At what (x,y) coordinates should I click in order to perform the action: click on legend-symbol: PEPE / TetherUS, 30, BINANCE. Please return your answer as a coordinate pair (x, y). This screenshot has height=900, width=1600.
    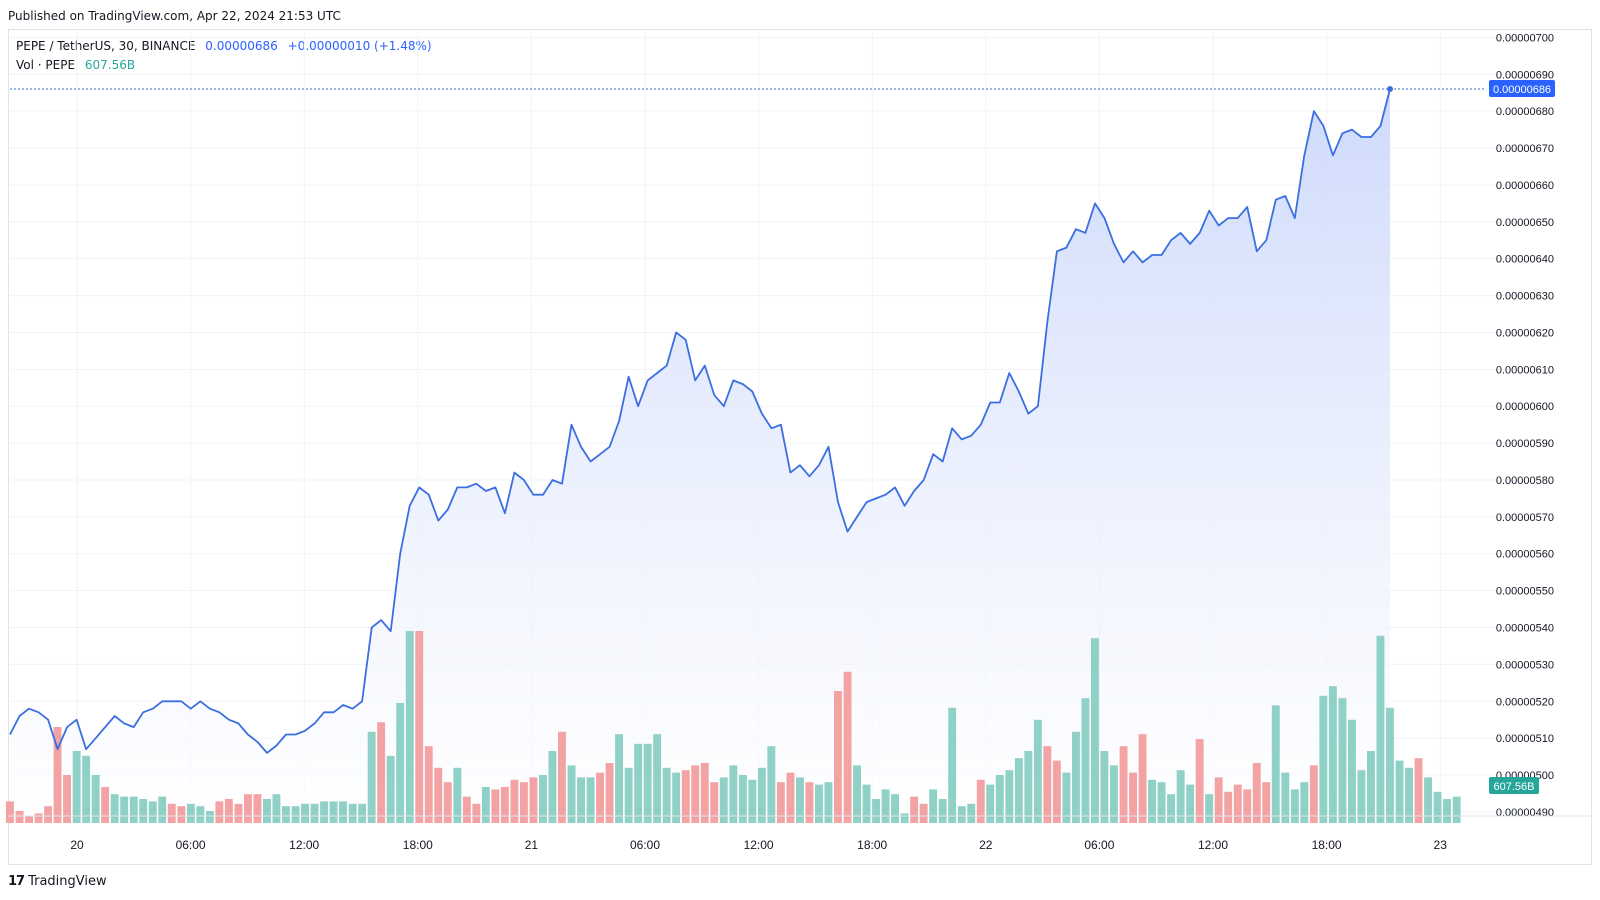
    Looking at the image, I should click on (106, 46).